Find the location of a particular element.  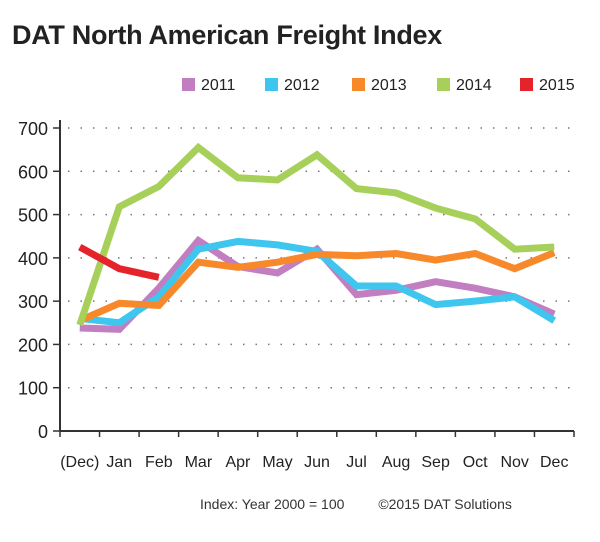

x-tick-label: Jan is located at coordinates (119, 462).